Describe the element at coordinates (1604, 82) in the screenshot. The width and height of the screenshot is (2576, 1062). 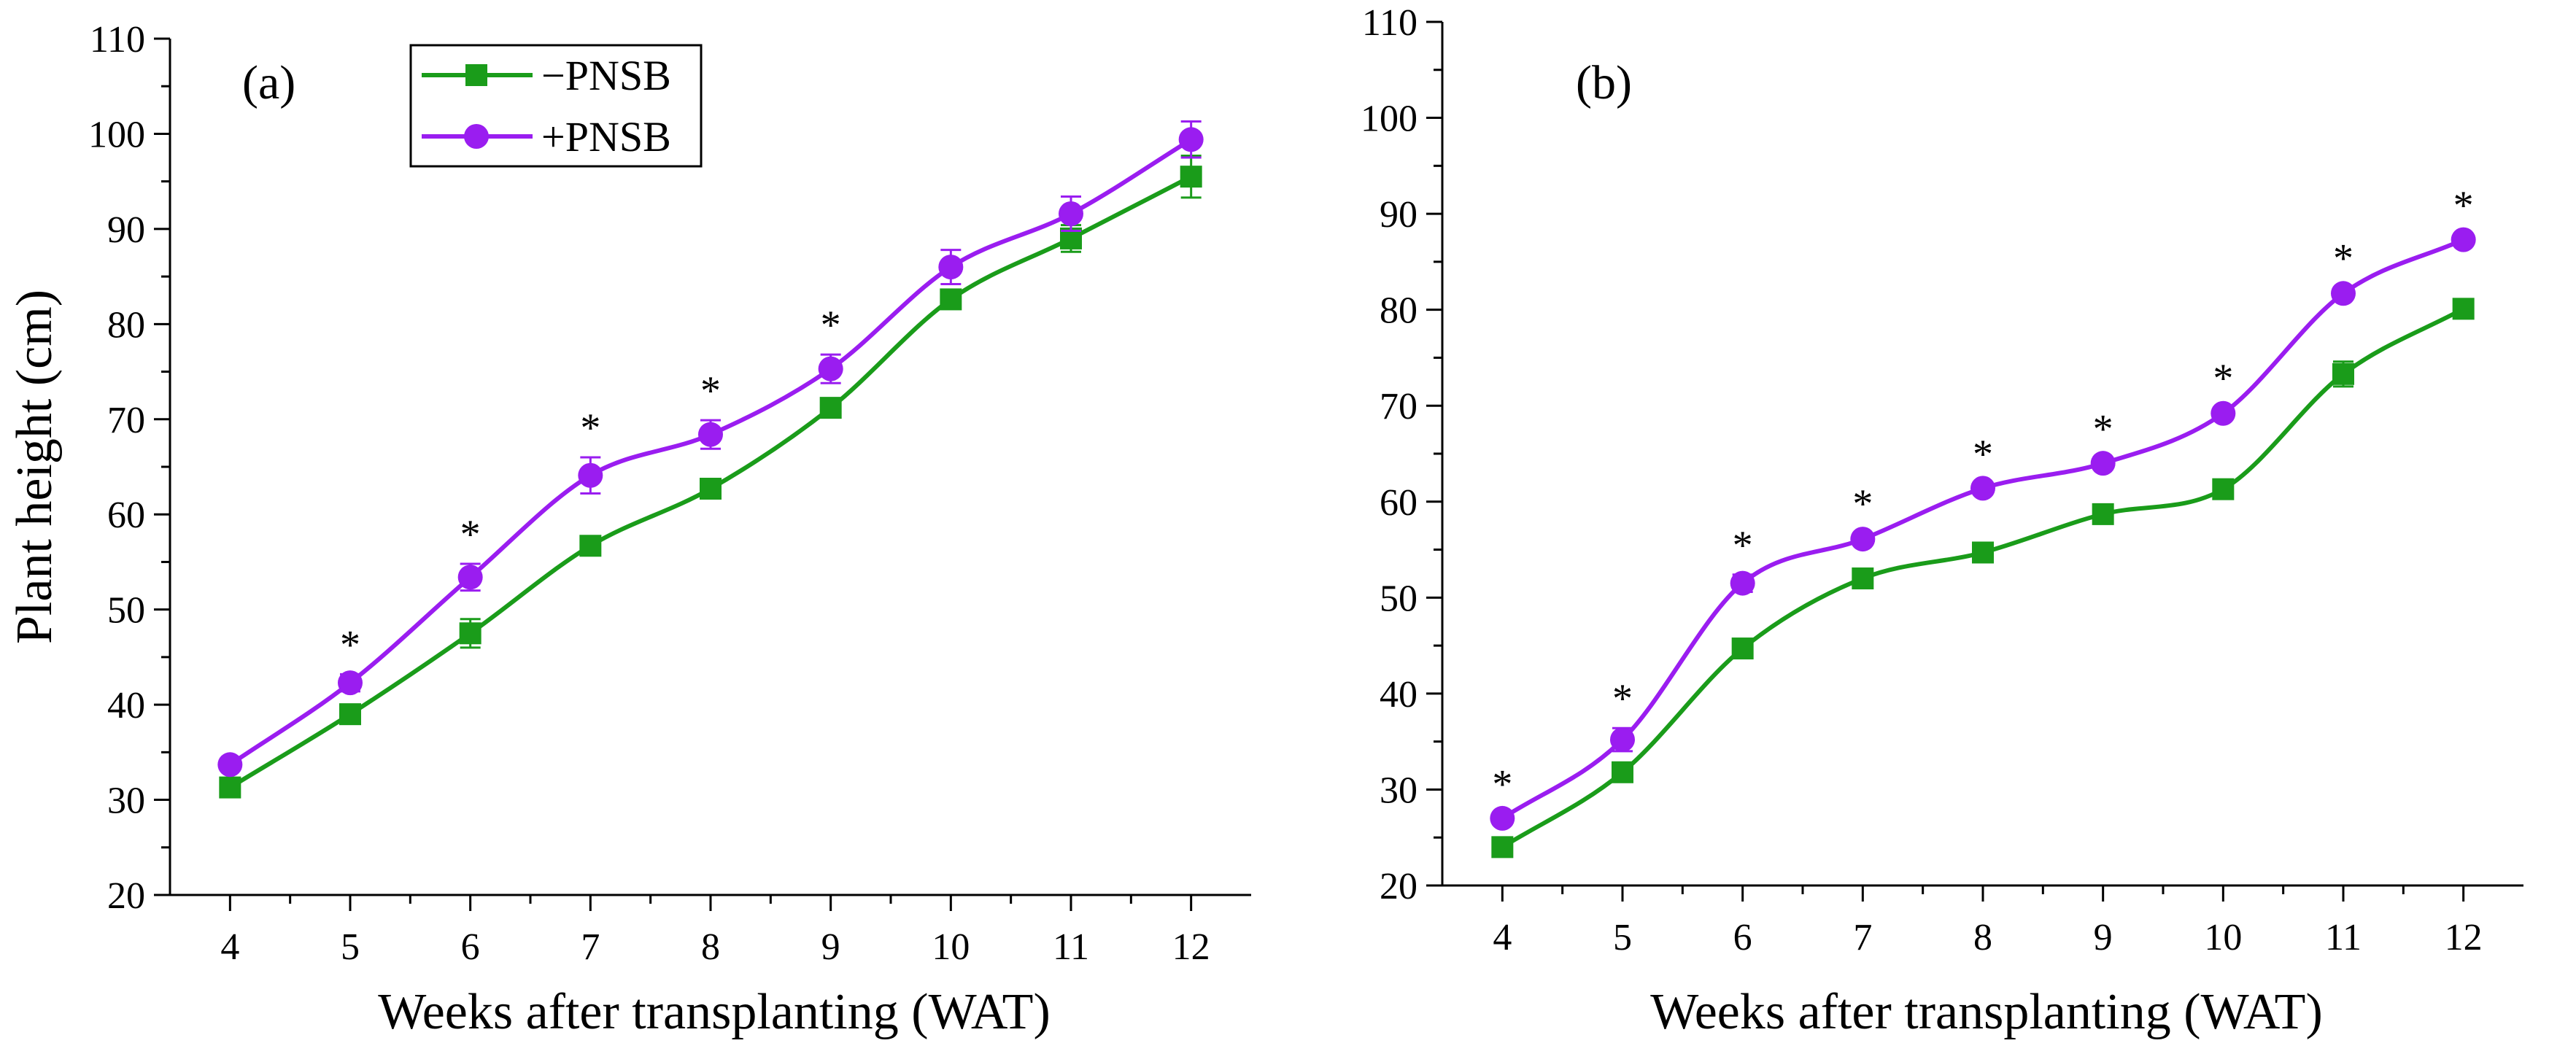
I see `panel-label: (b)` at that location.